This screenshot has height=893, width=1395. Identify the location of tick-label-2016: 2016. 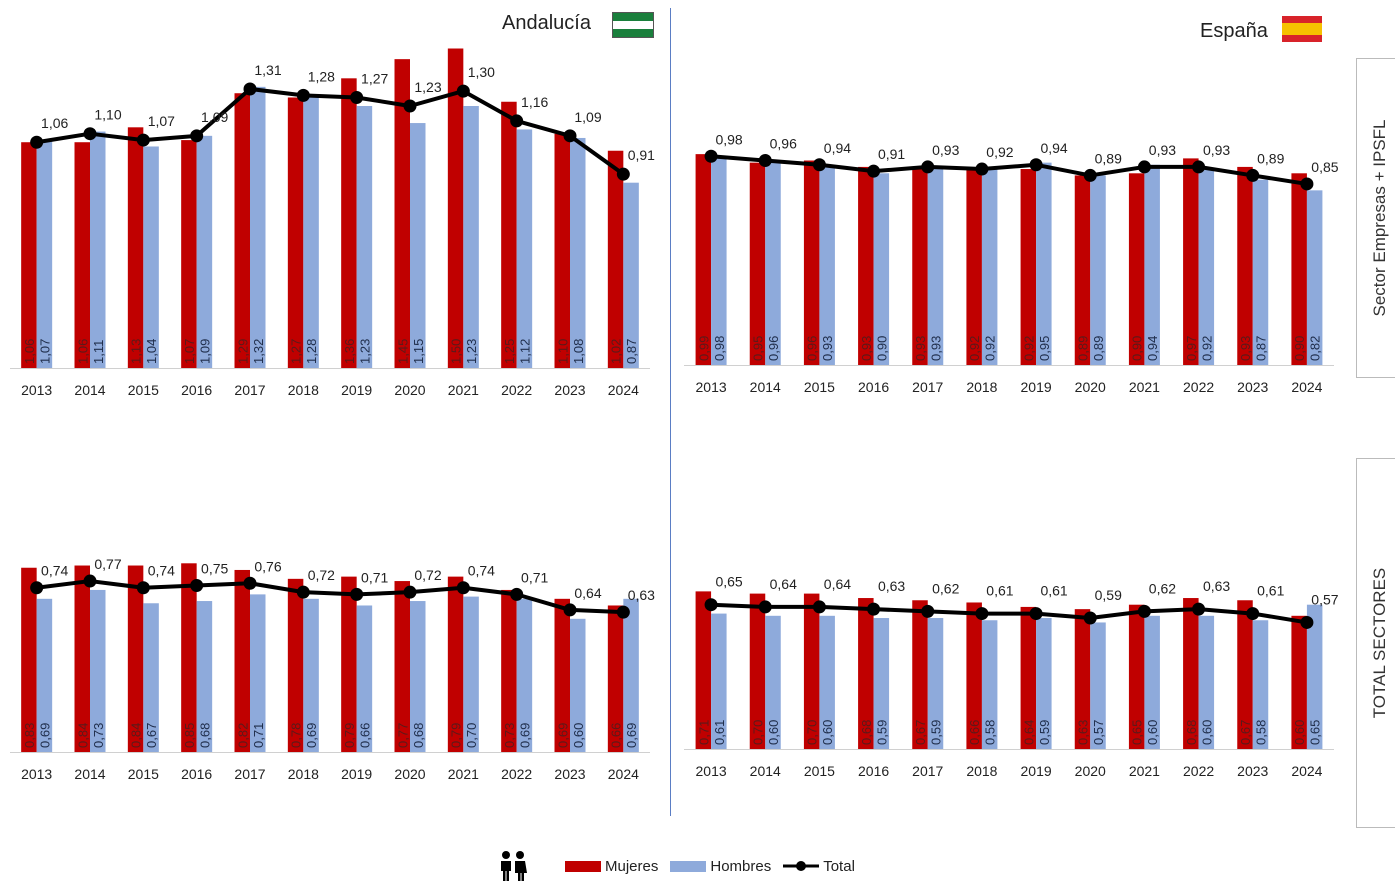
(873, 771).